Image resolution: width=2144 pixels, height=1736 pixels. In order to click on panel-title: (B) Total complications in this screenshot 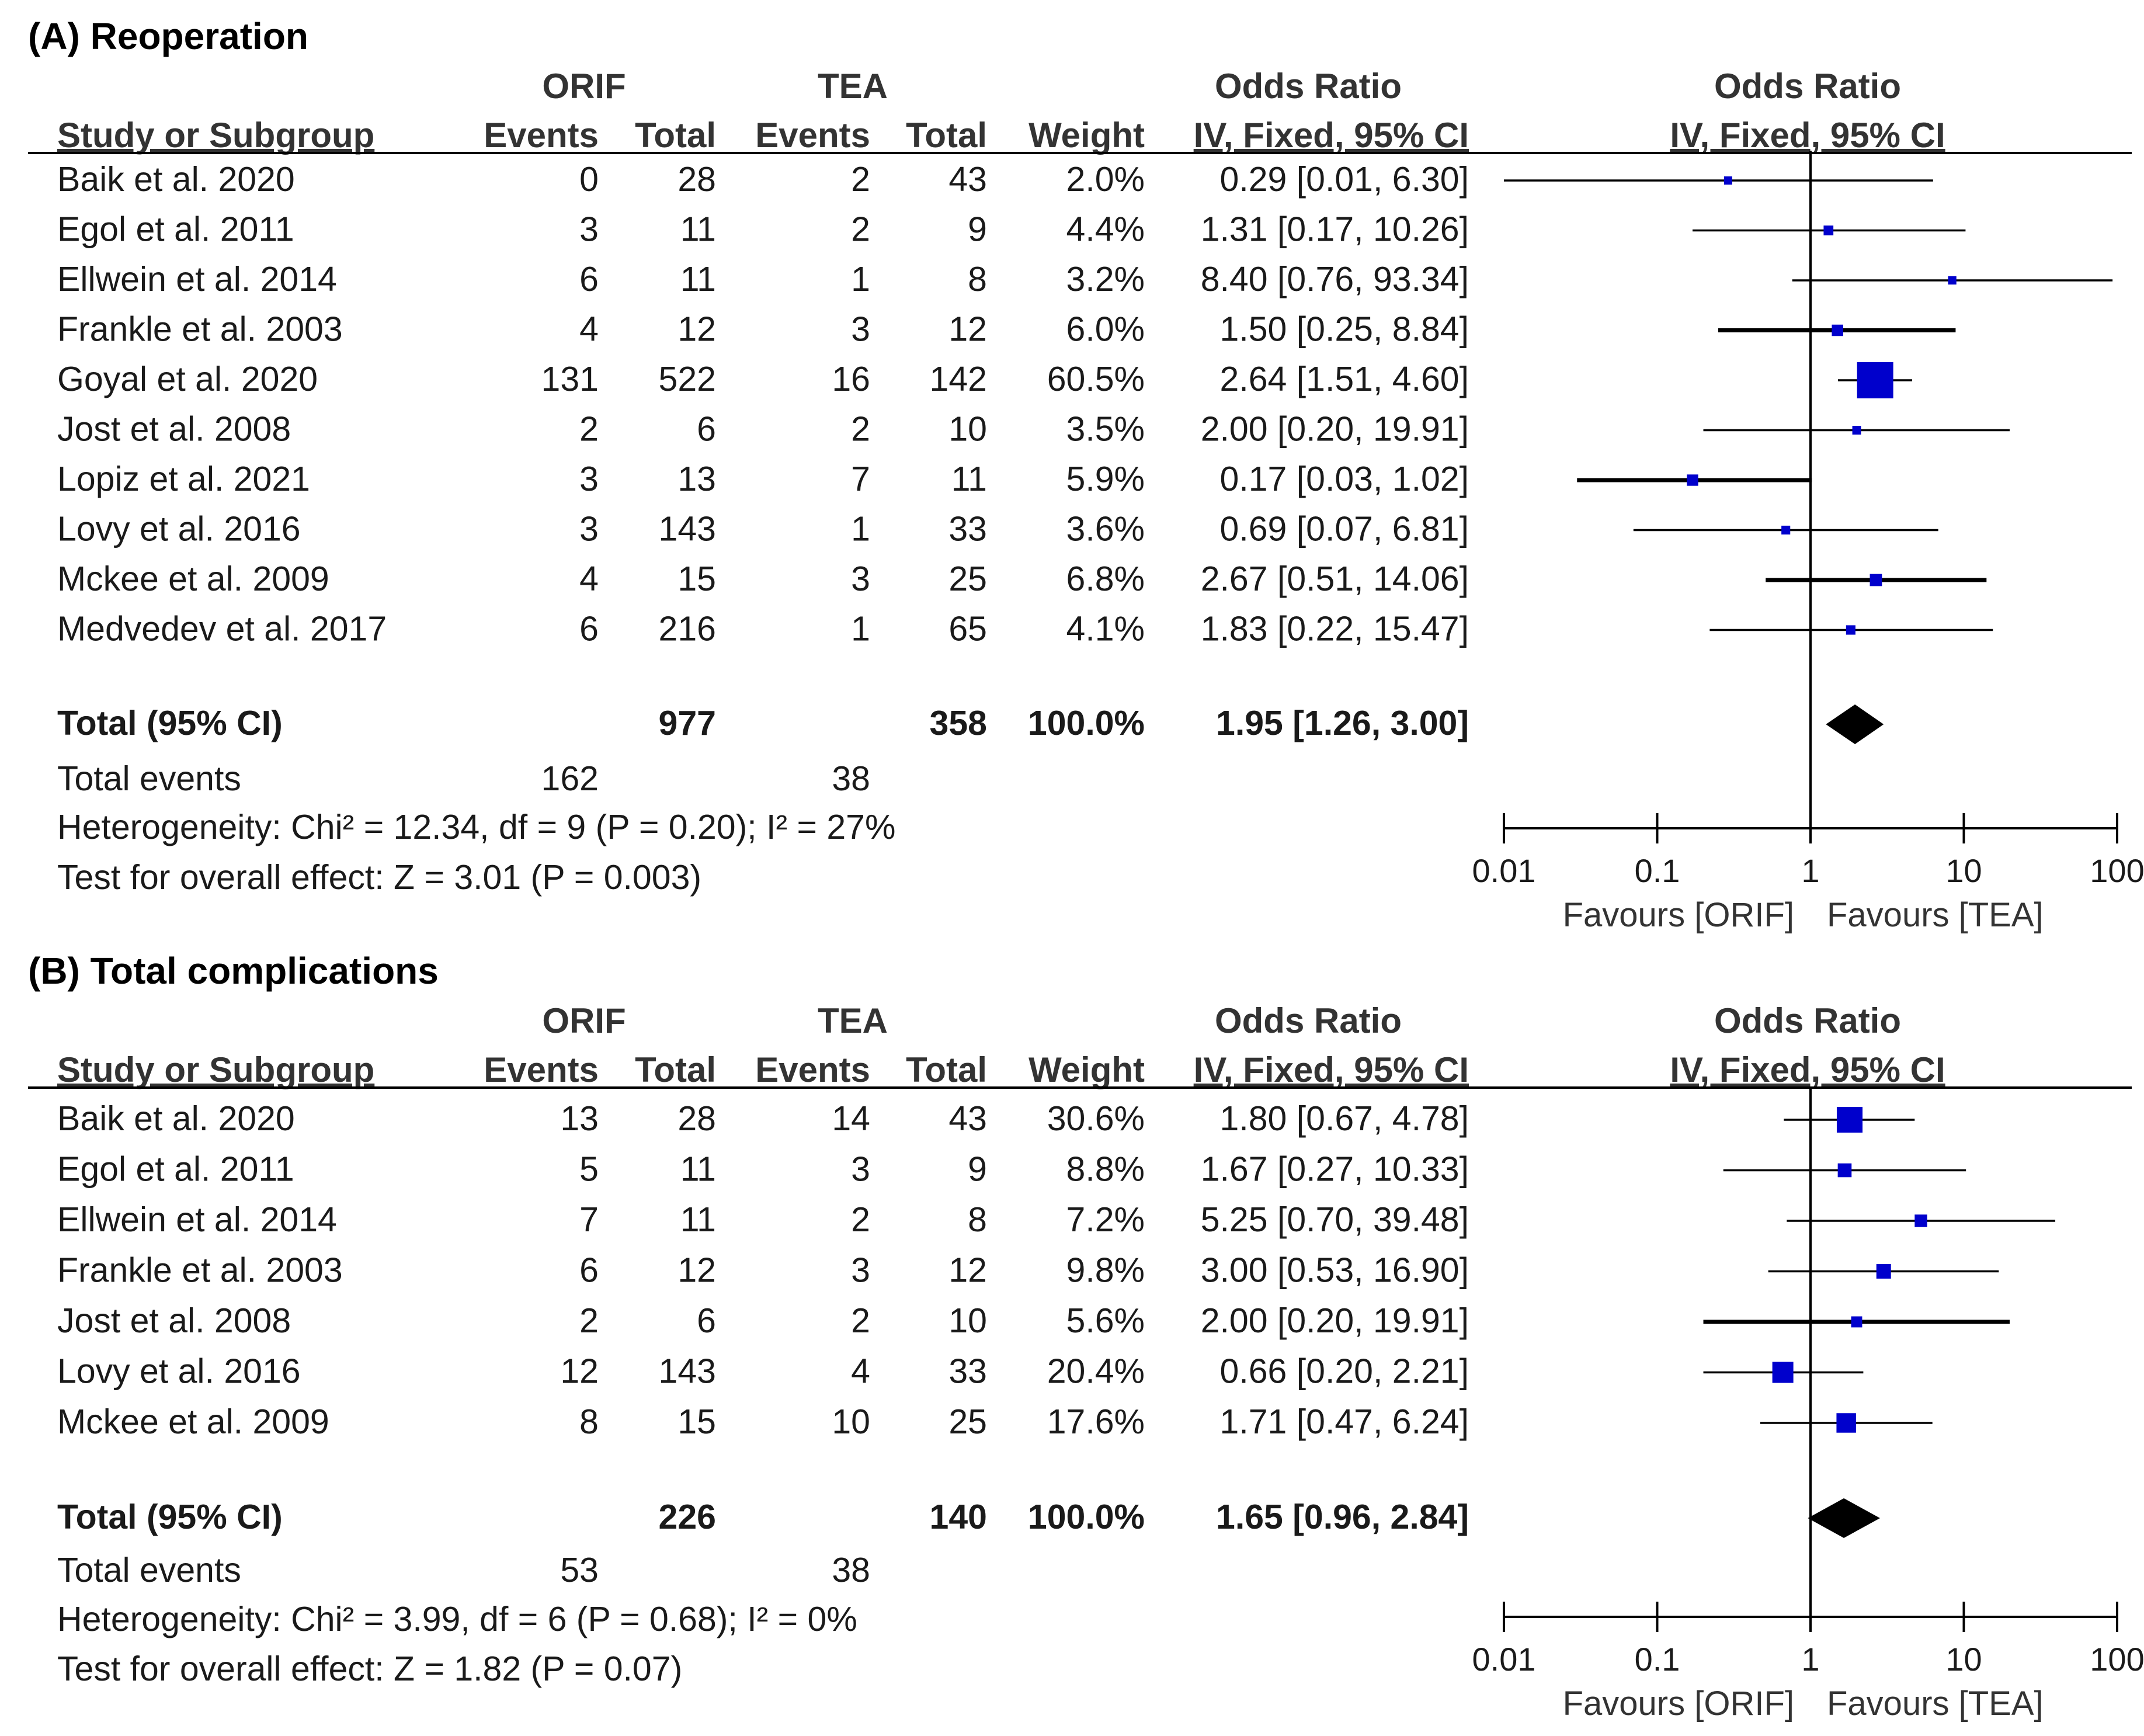, I will do `click(234, 971)`.